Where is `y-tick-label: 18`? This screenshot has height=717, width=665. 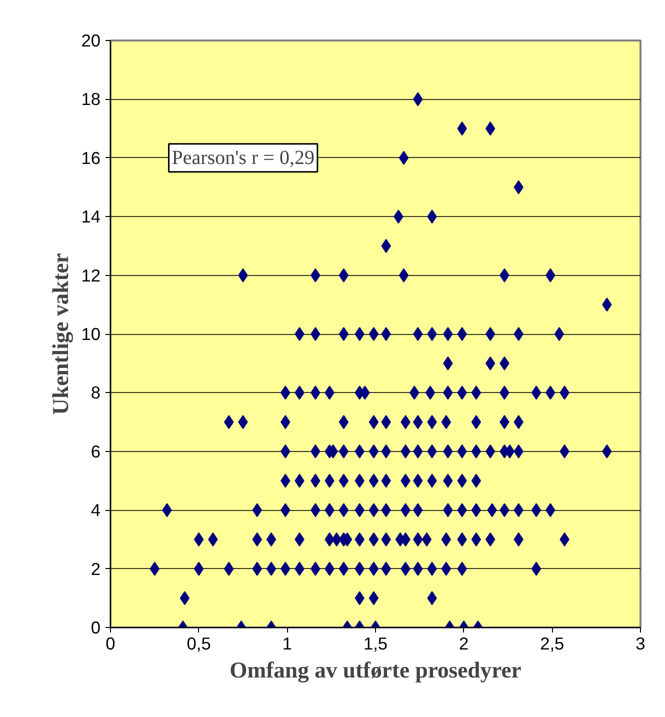 y-tick-label: 18 is located at coordinates (91, 99).